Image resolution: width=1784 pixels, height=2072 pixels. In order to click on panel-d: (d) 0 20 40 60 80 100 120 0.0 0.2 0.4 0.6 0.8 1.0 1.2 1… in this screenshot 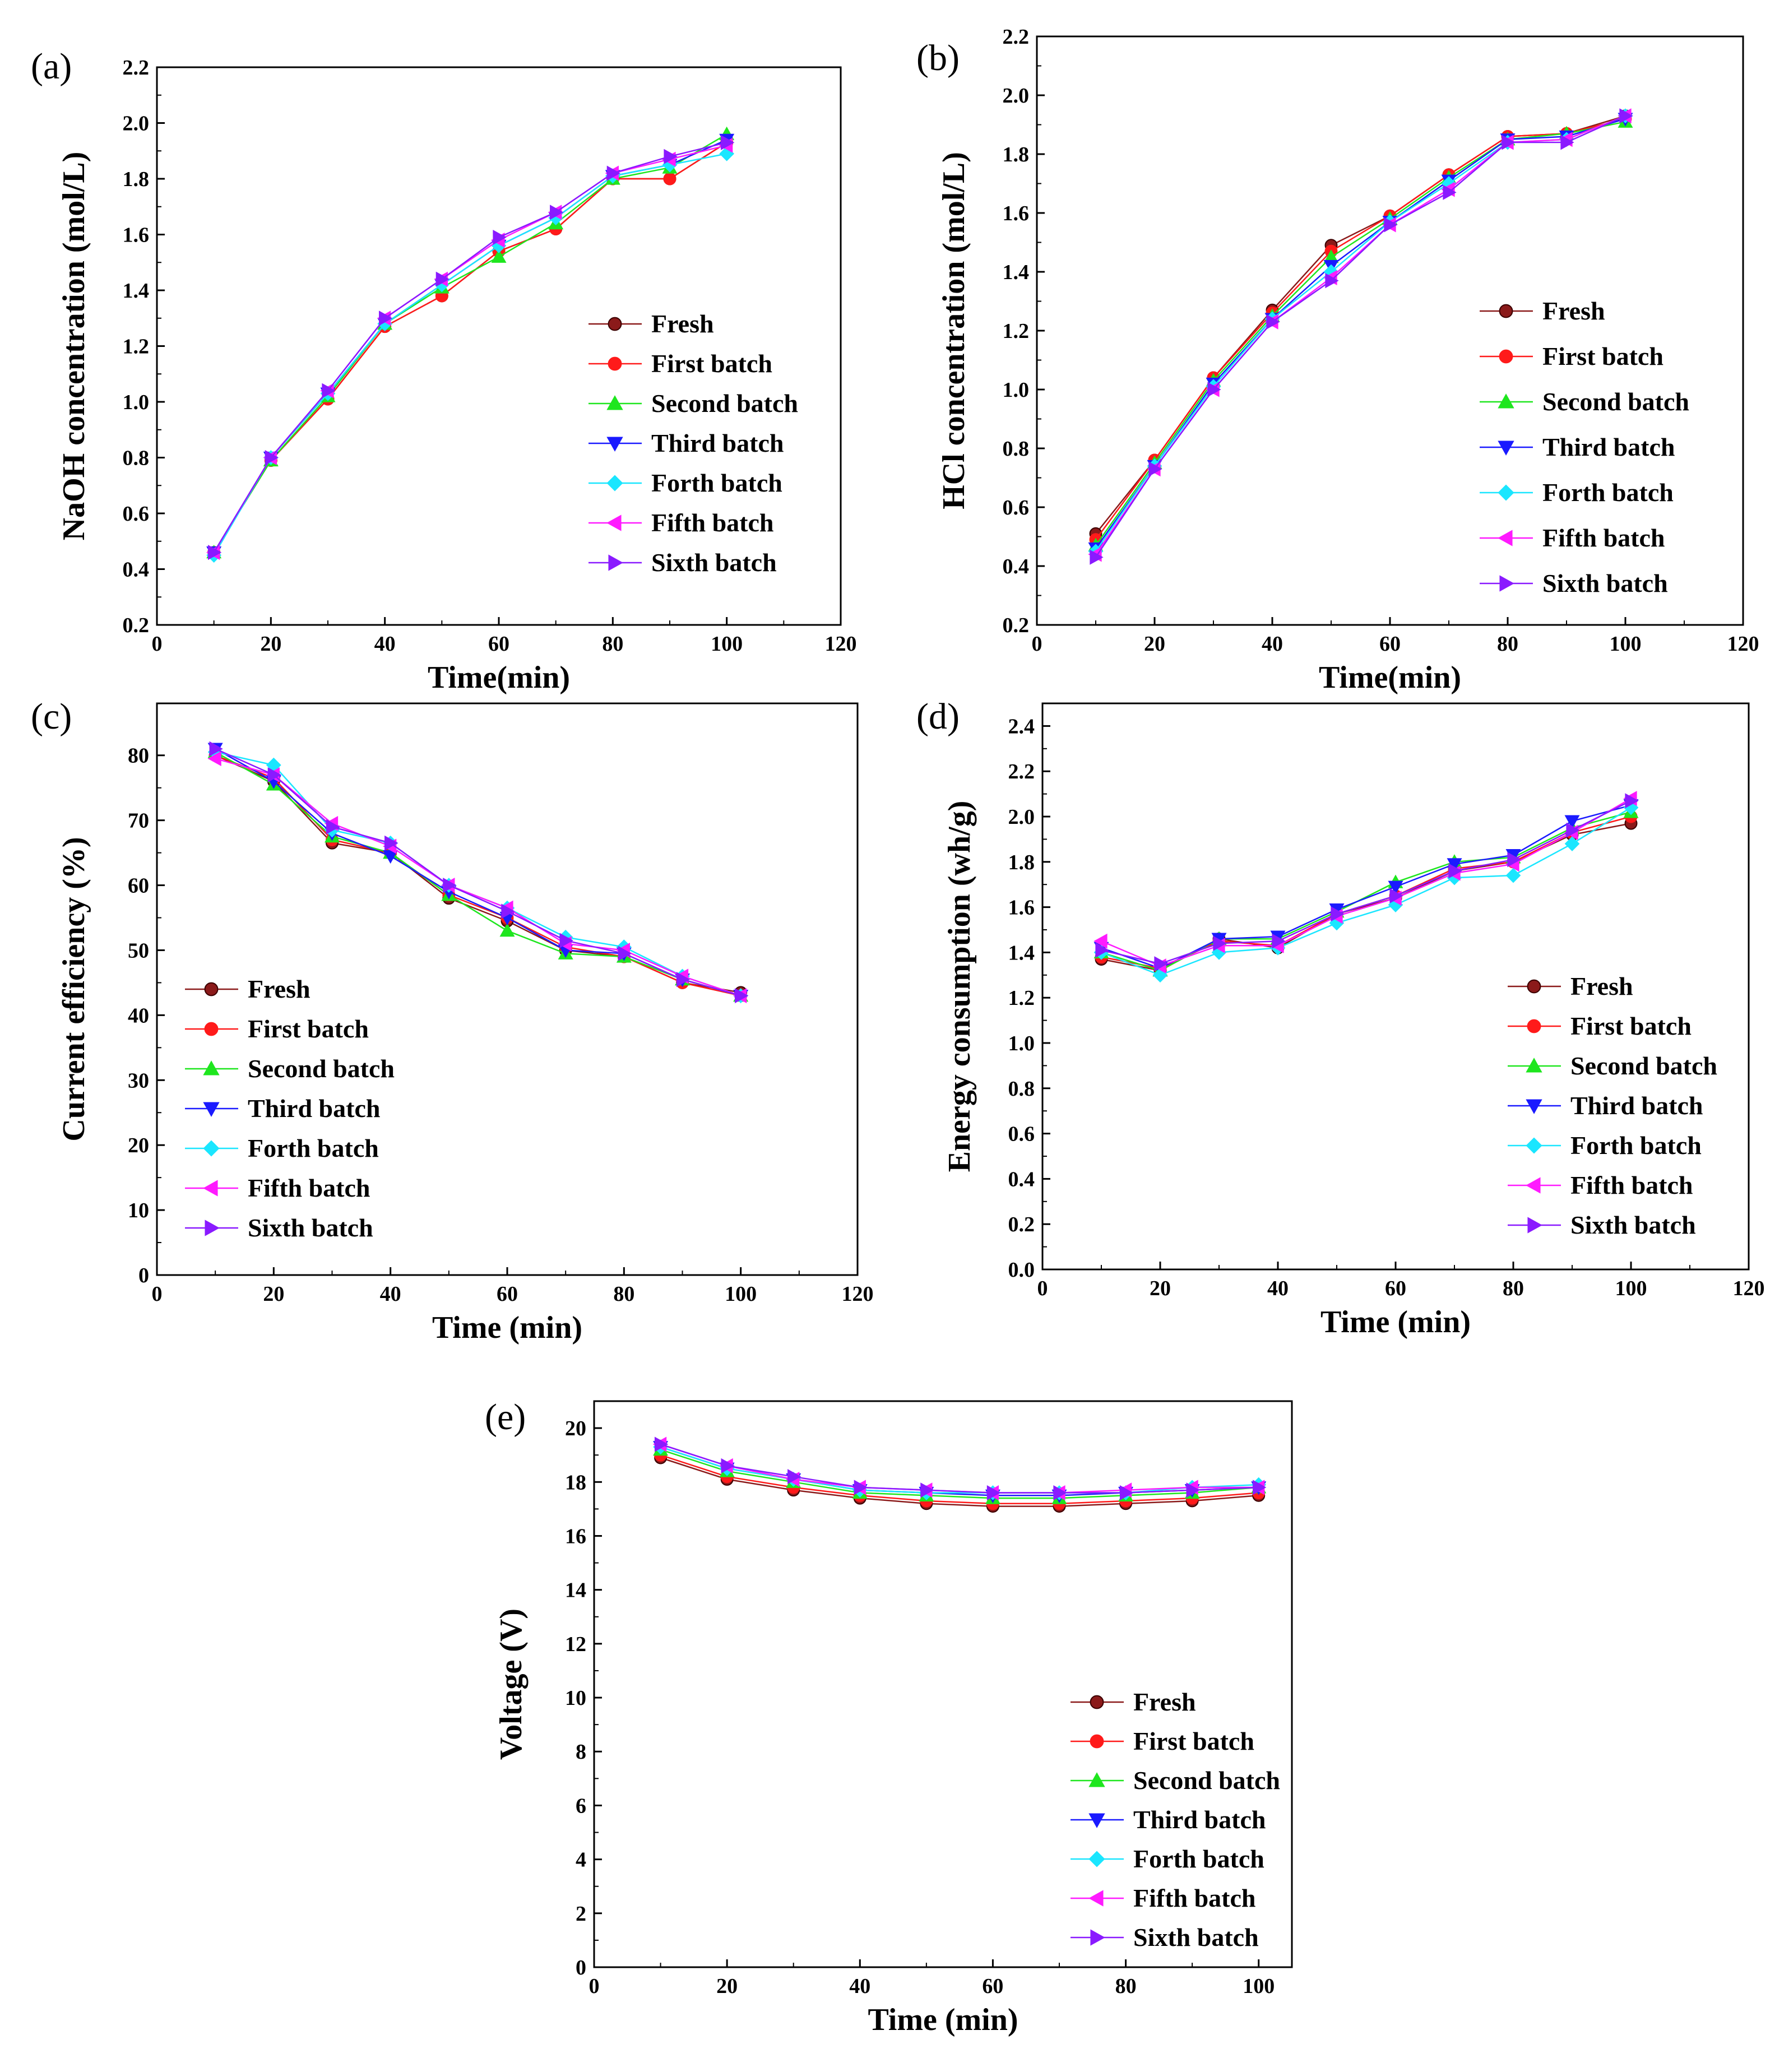, I will do `click(1340, 1017)`.